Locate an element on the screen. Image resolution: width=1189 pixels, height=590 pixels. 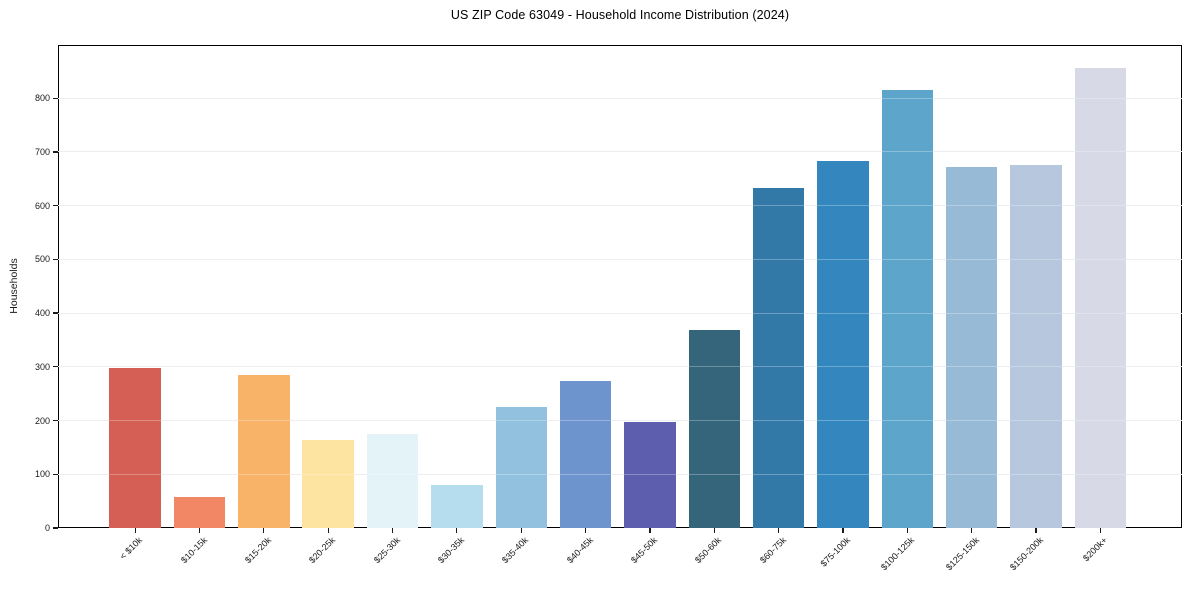
bar-45-50k is located at coordinates (650, 475).